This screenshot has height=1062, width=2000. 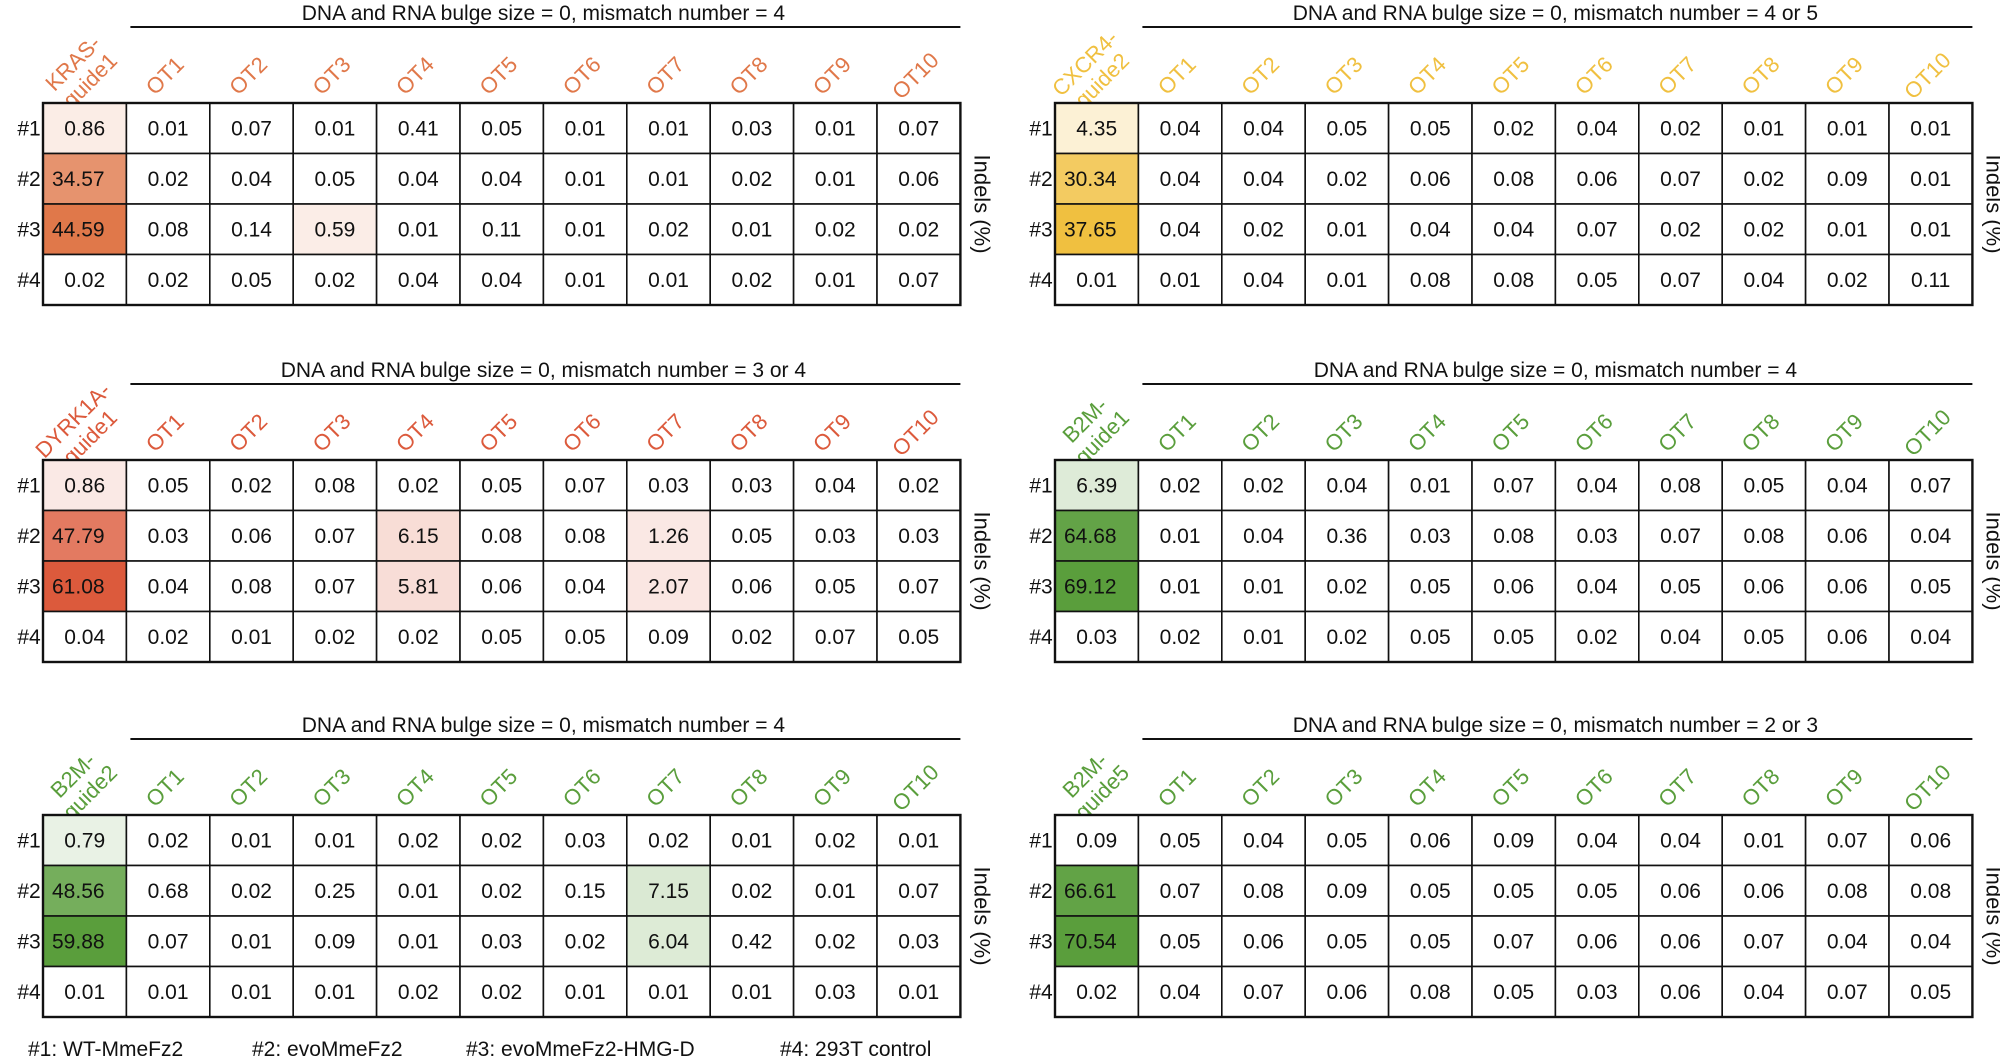 I want to click on column-label-ot1: OT1, so click(x=1177, y=76).